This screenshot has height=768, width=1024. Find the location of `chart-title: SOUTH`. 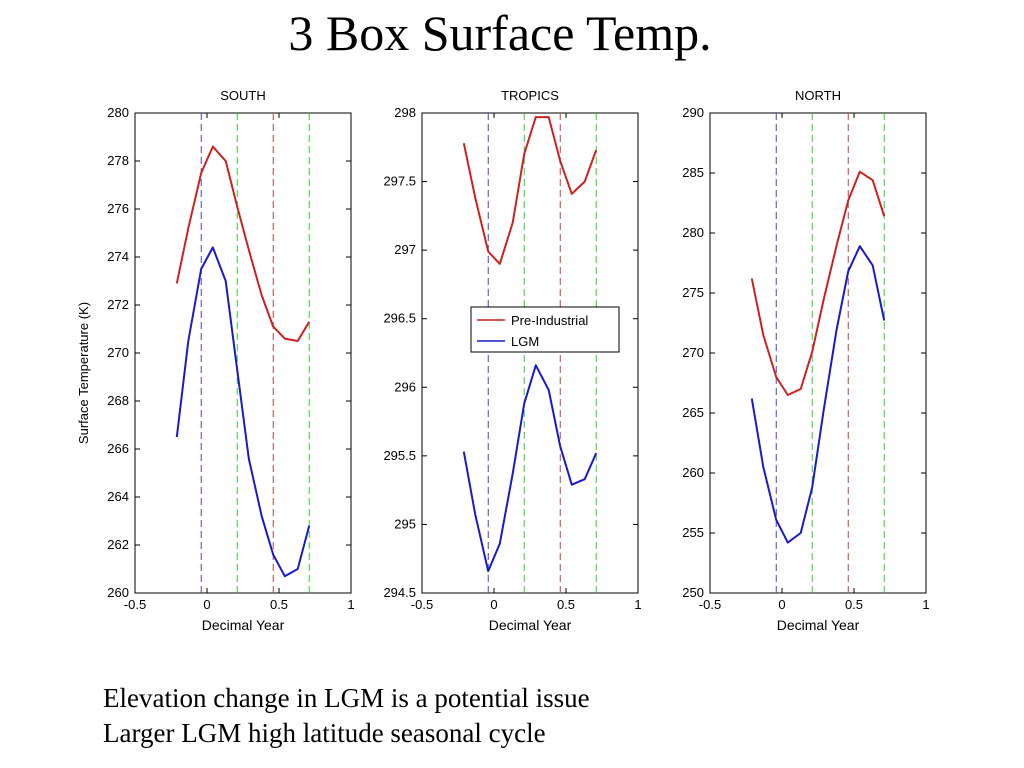

chart-title: SOUTH is located at coordinates (243, 95).